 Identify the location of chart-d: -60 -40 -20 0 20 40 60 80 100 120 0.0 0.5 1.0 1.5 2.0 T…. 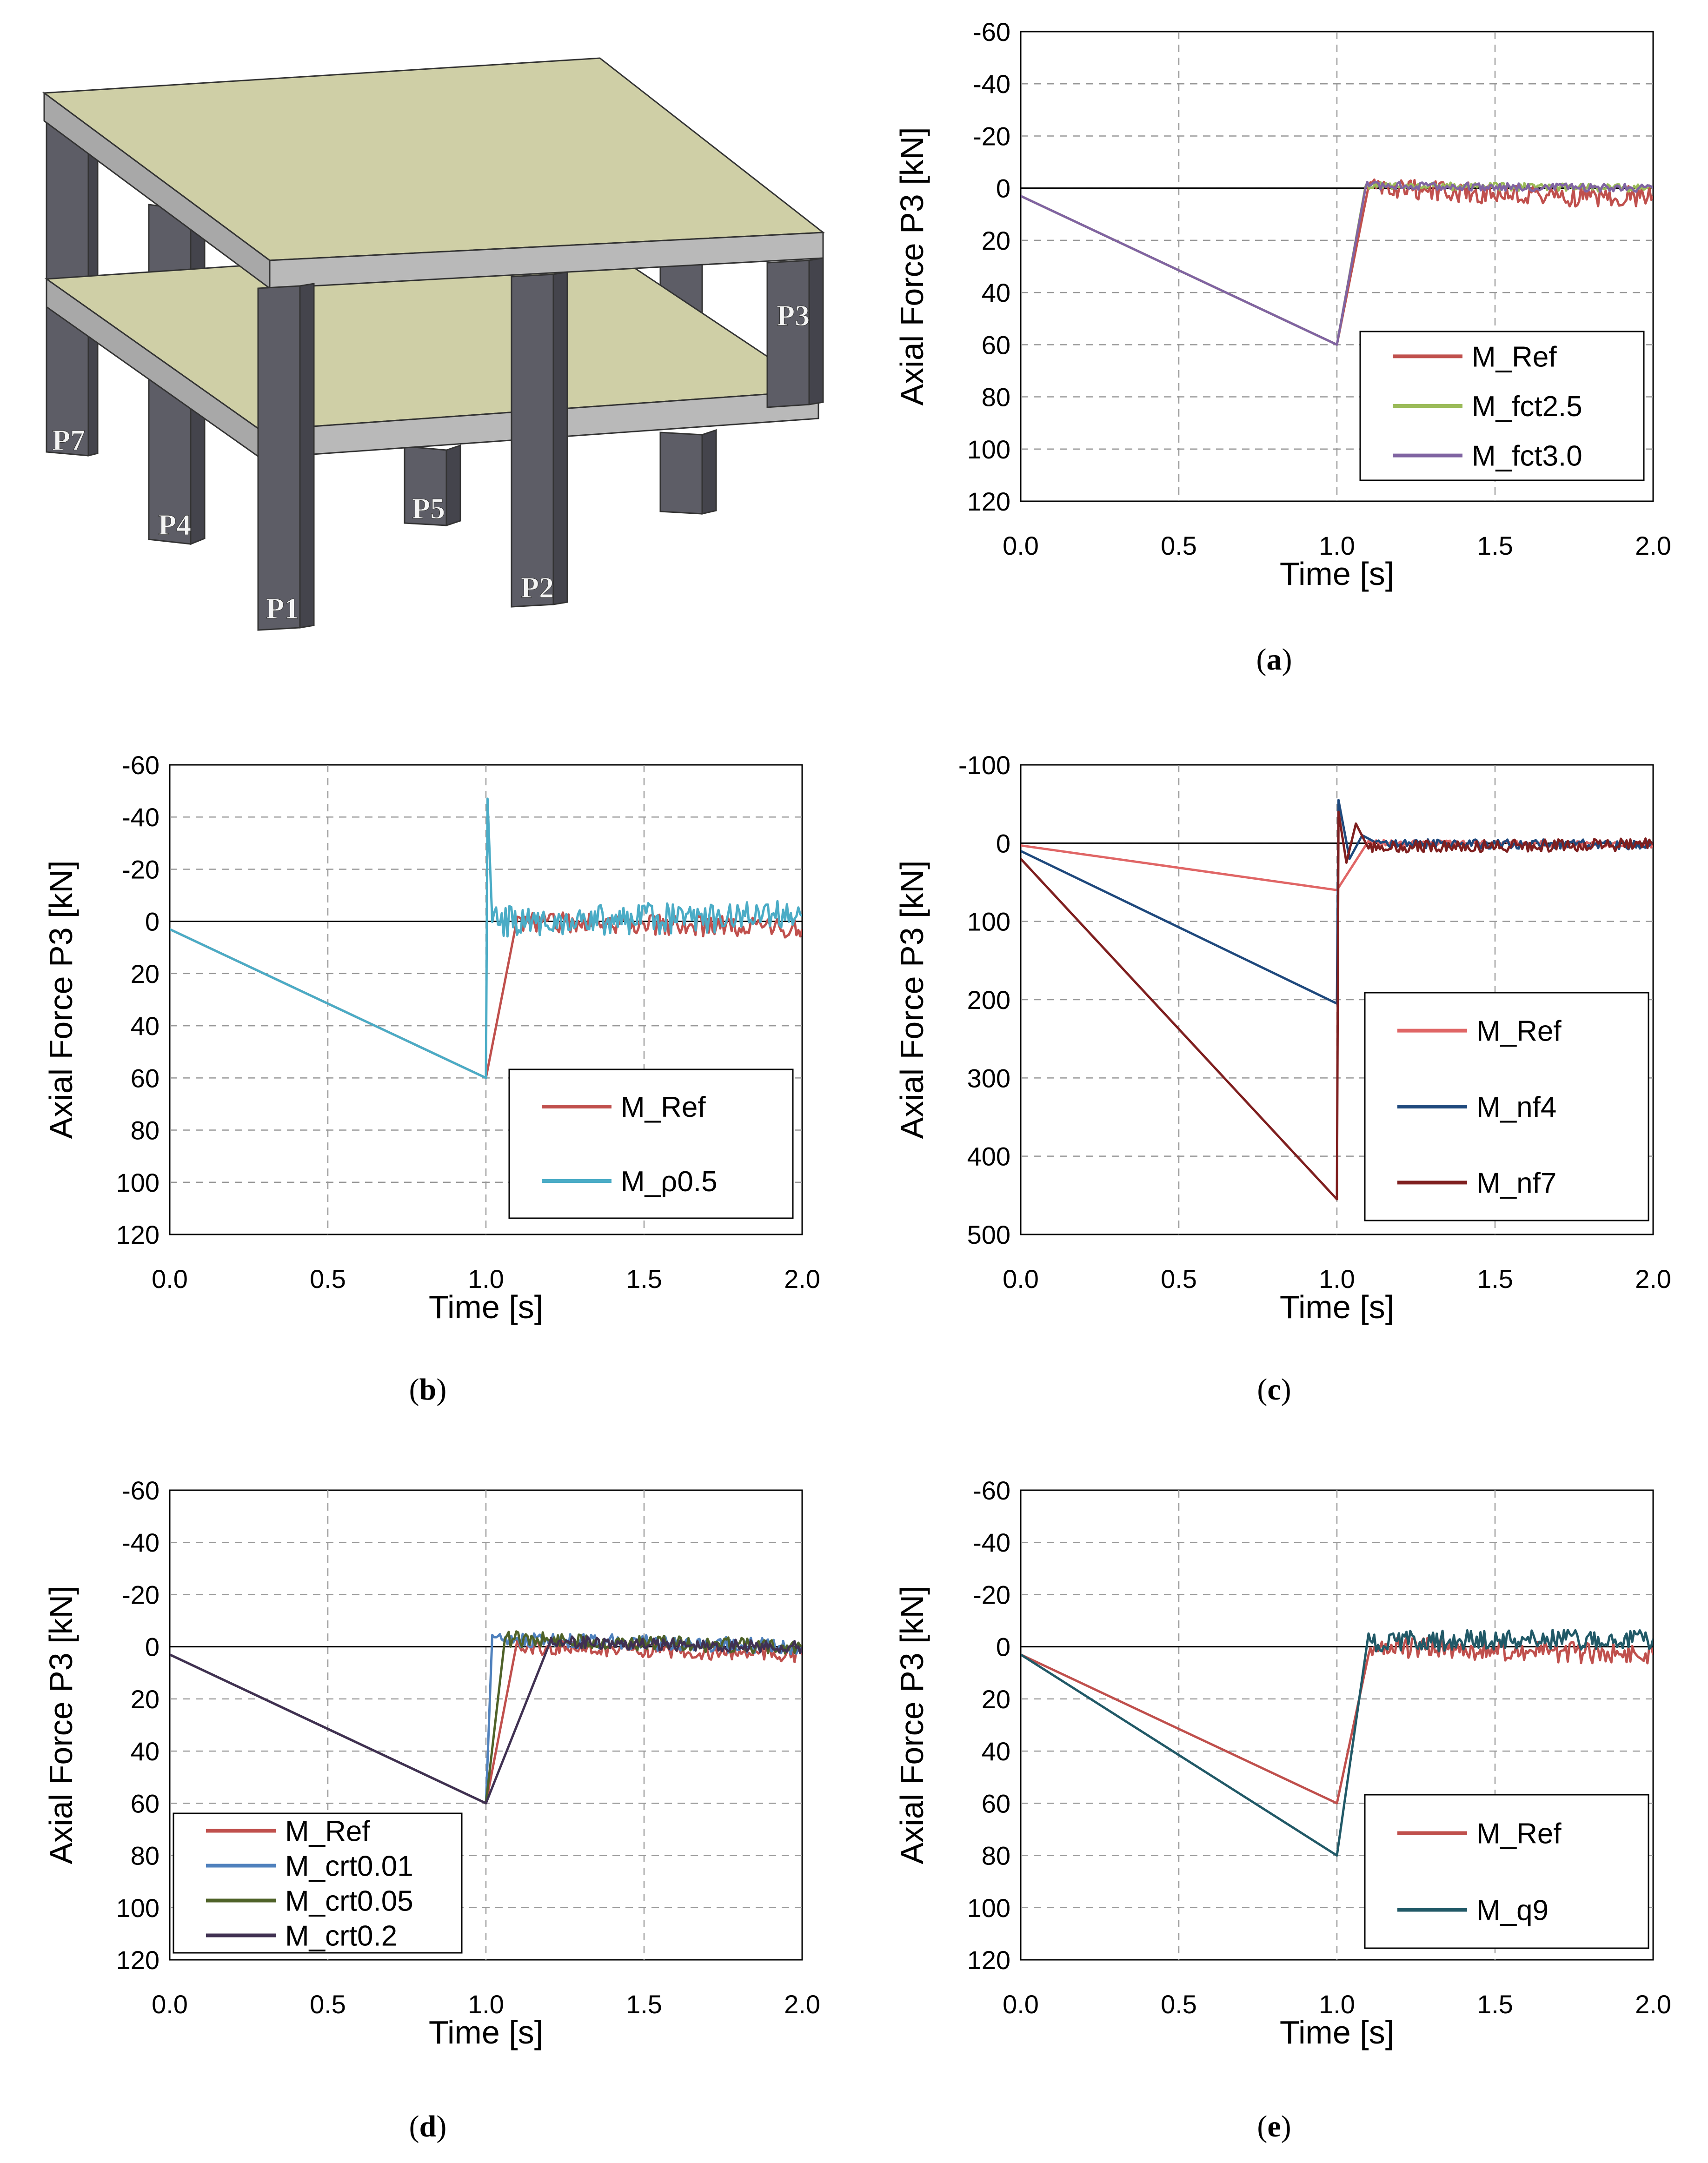
(431, 1810).